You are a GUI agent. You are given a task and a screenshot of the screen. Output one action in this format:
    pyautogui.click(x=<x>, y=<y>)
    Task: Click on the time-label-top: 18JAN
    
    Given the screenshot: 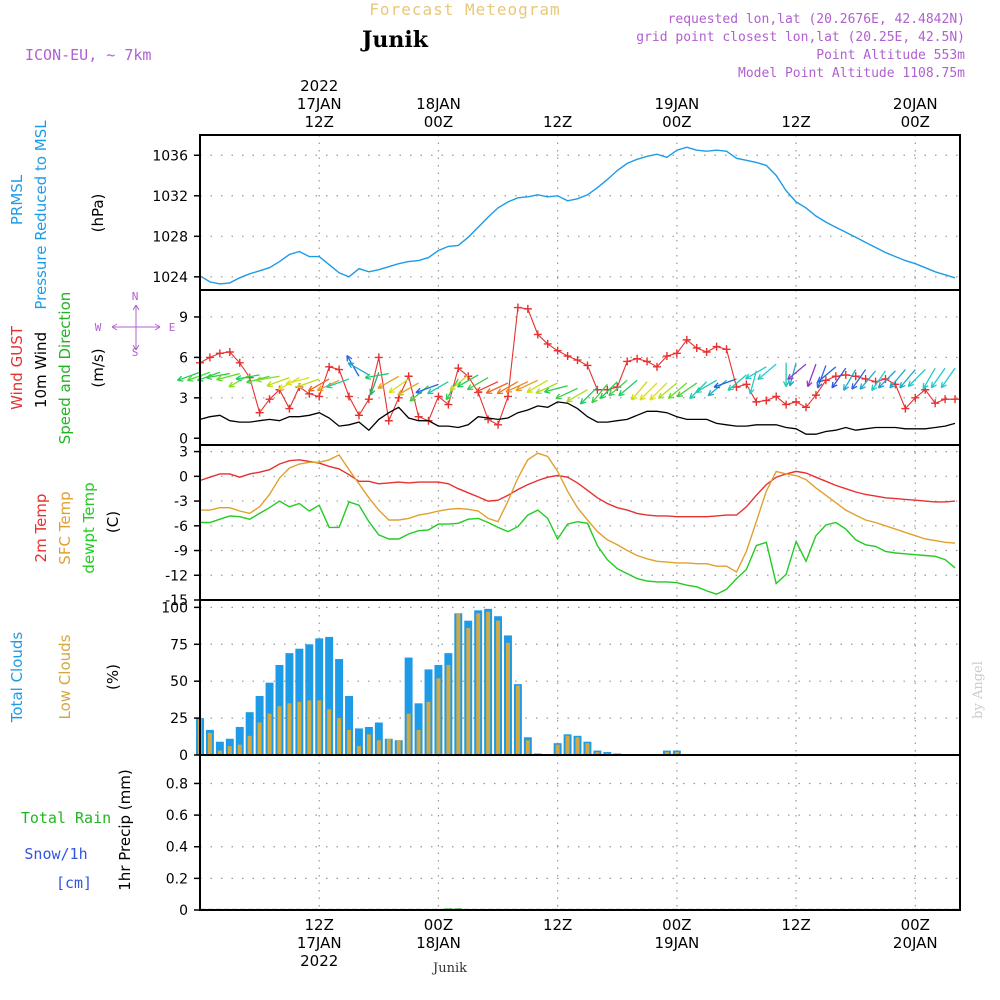 What is the action you would take?
    pyautogui.click(x=438, y=104)
    